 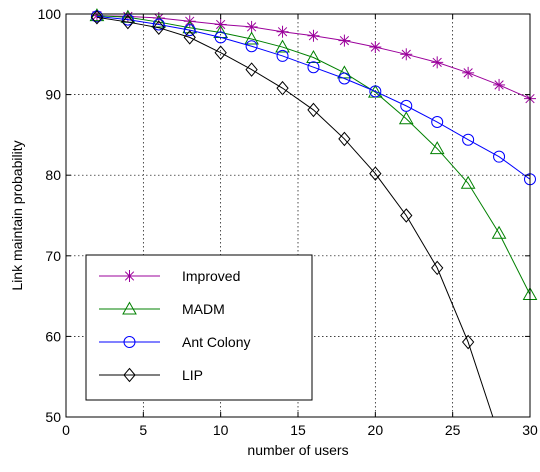 What do you see at coordinates (298, 430) in the screenshot?
I see `x-tick-label-15: 15` at bounding box center [298, 430].